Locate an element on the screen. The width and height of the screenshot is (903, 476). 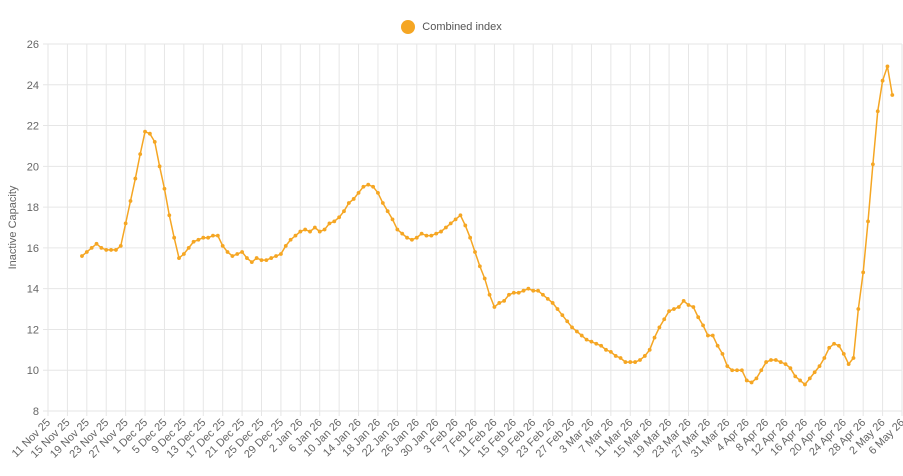
y-tick-label: 14 is located at coordinates (33, 290).